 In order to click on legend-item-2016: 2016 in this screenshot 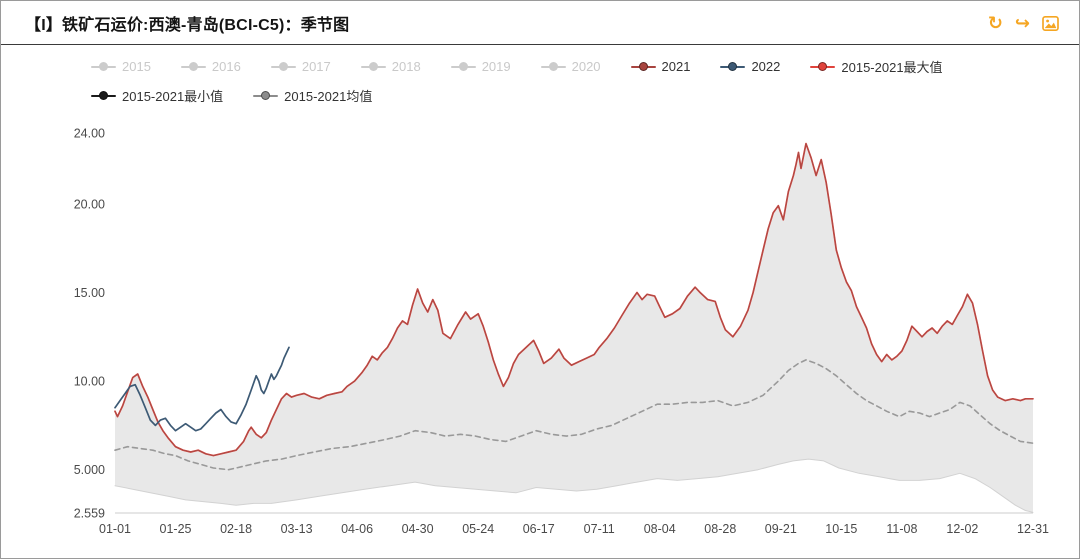, I will do `click(210, 66)`.